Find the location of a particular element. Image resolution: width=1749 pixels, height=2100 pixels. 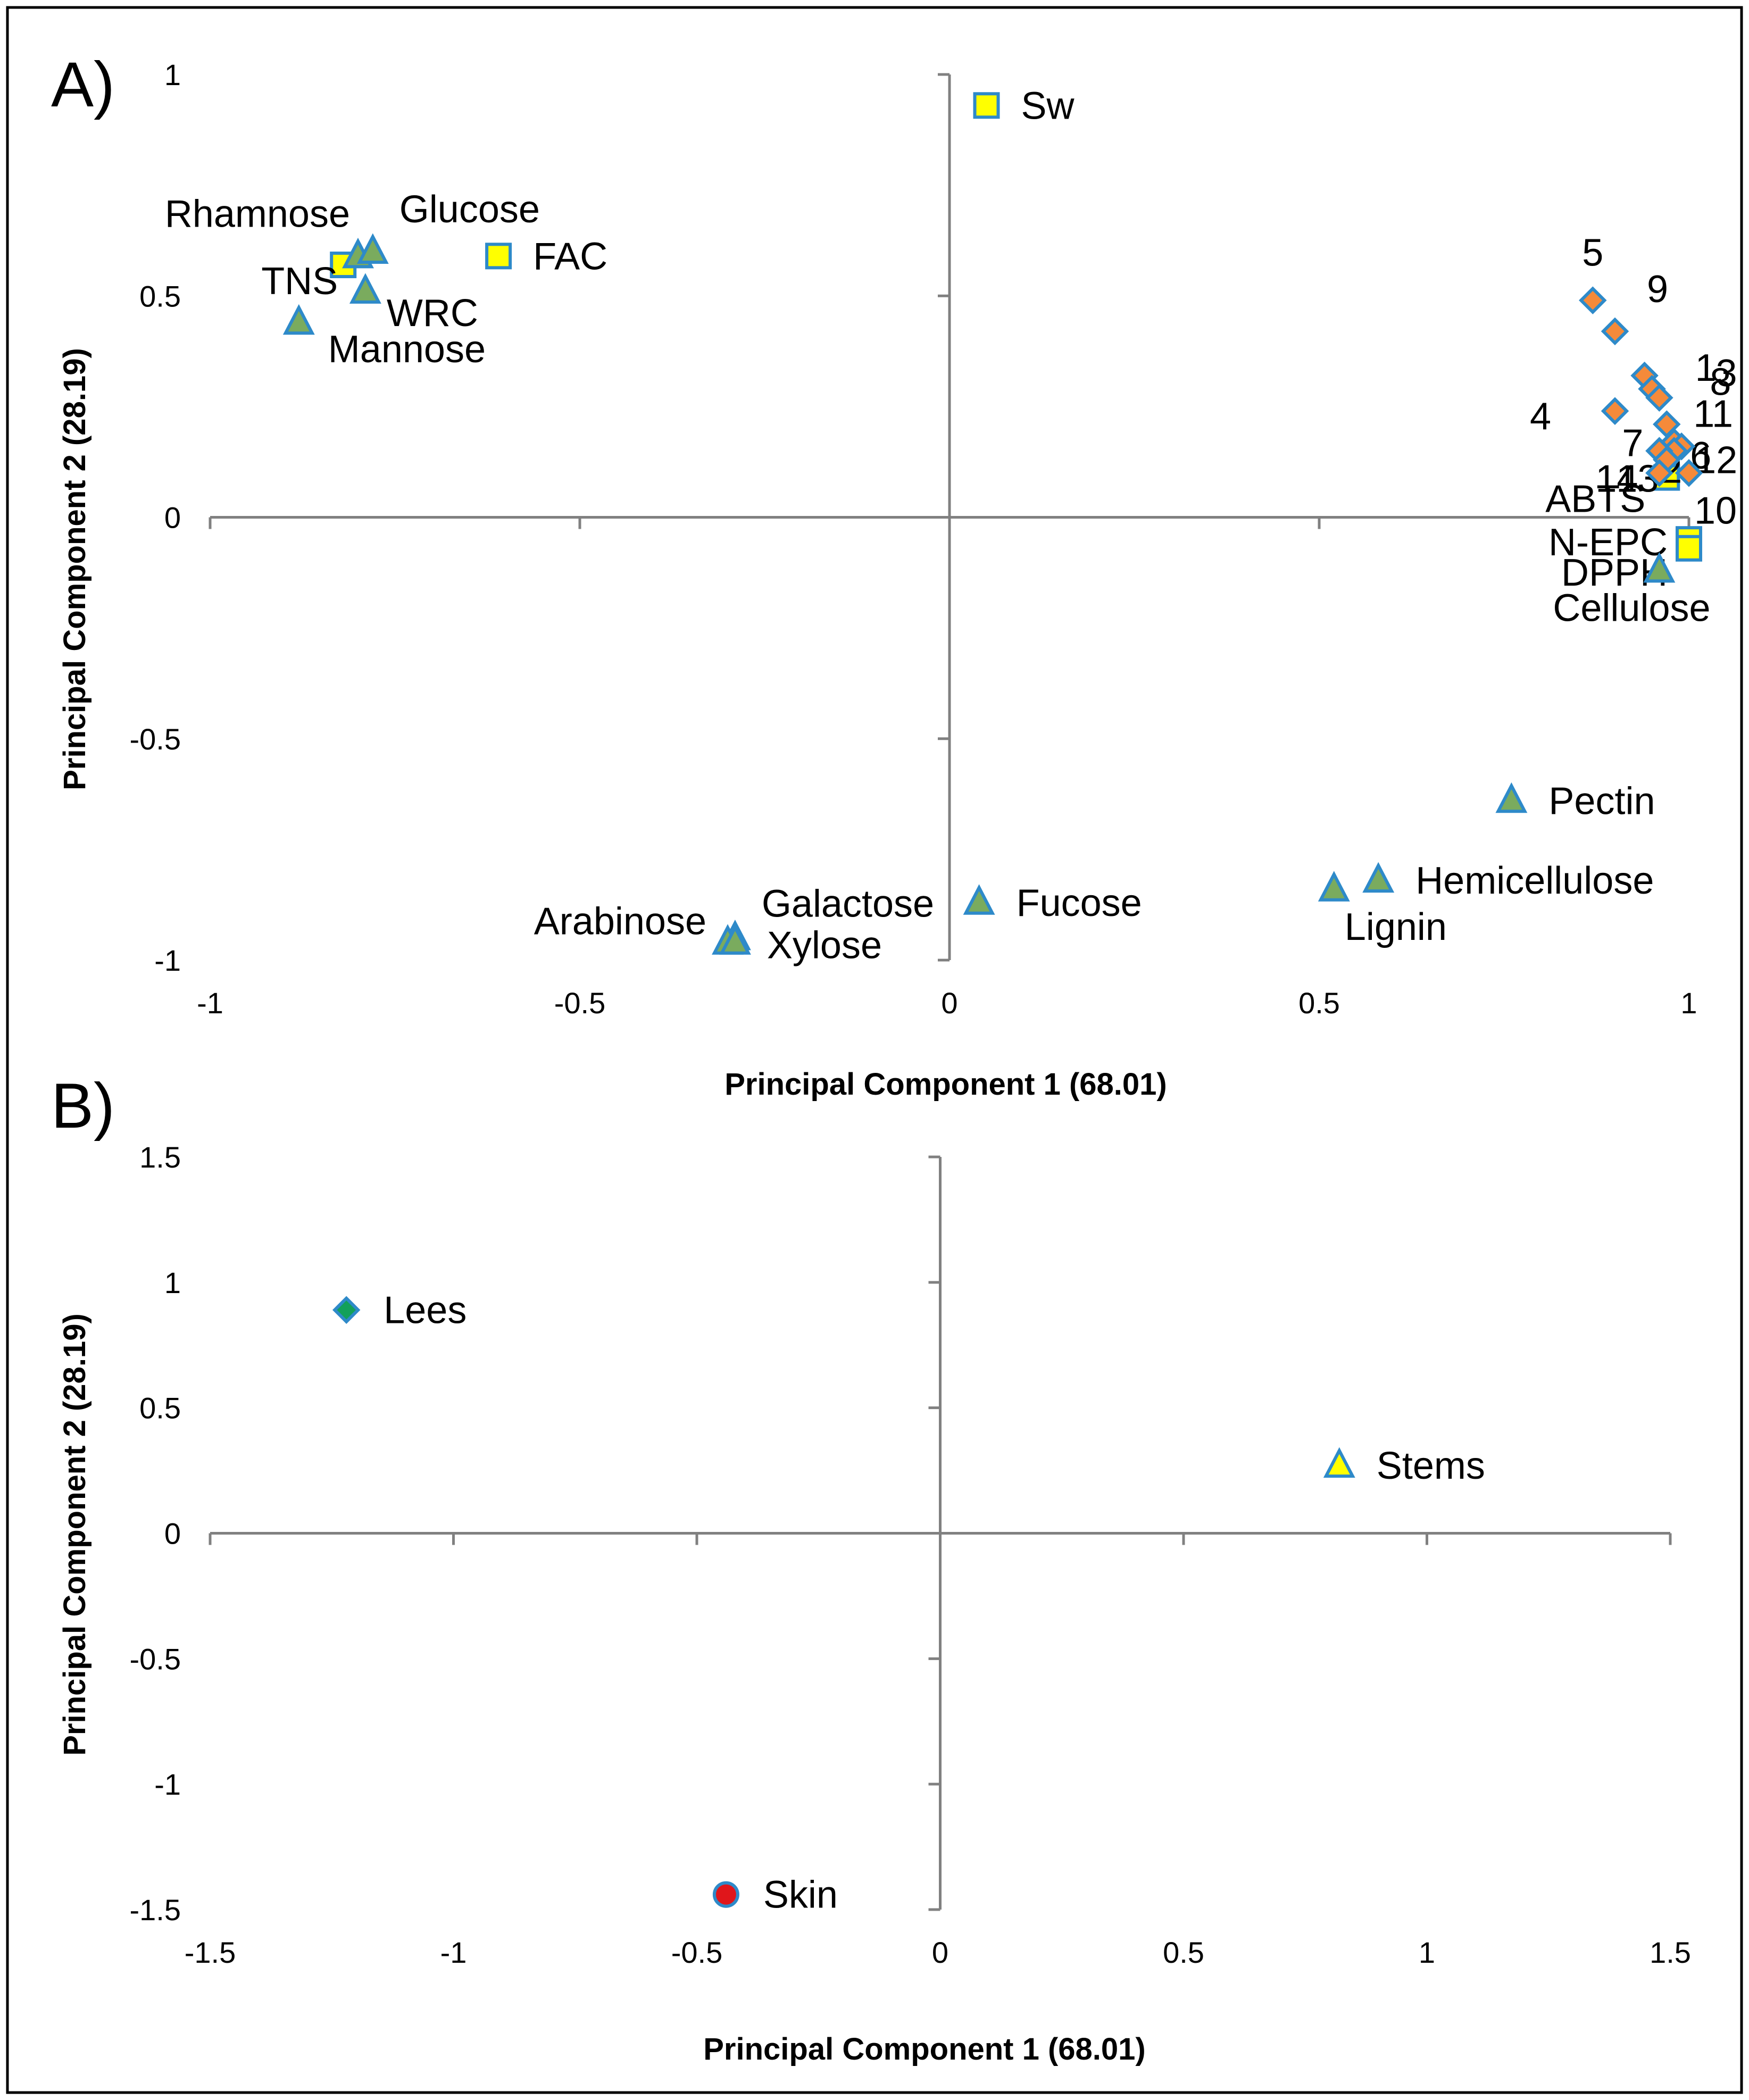

label-1: 1 is located at coordinates (1706, 368).